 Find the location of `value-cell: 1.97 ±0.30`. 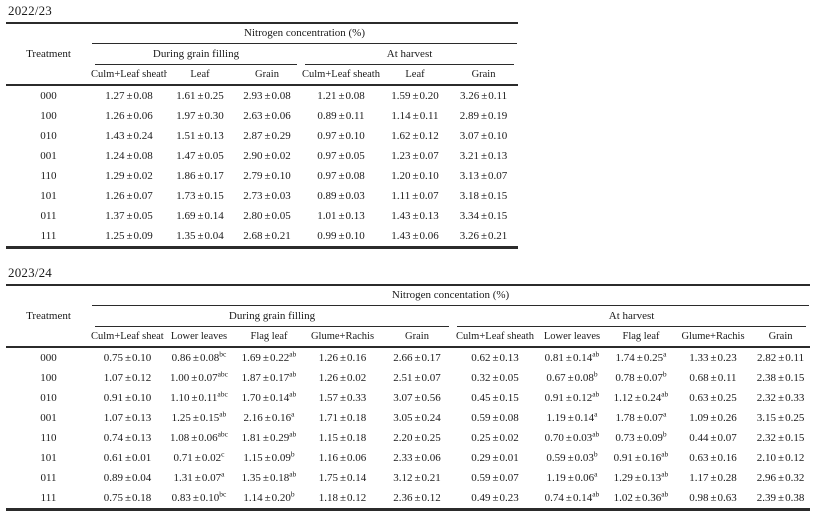

value-cell: 1.97 ±0.30 is located at coordinates (200, 116).